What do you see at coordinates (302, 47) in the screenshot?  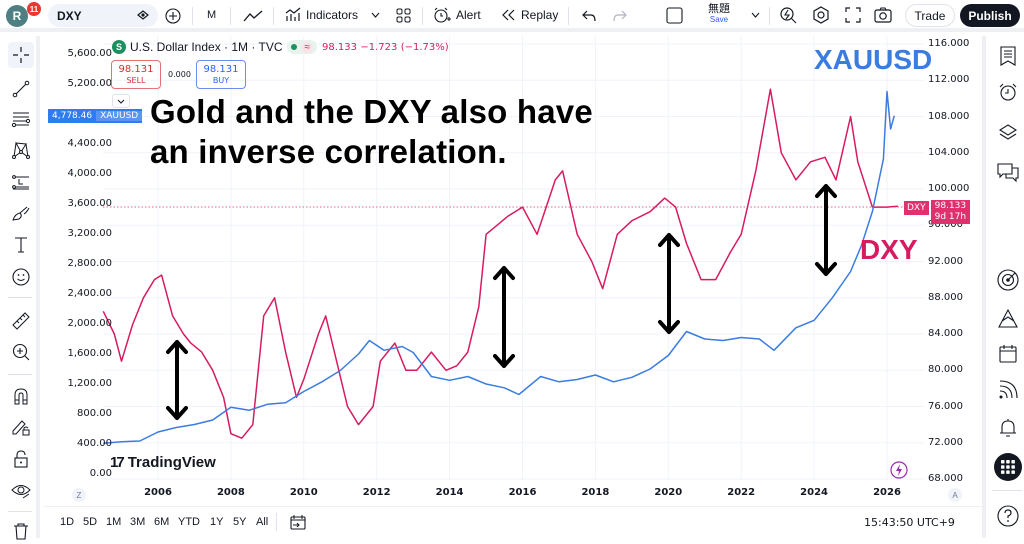 I see `market-status-pill: ≈` at bounding box center [302, 47].